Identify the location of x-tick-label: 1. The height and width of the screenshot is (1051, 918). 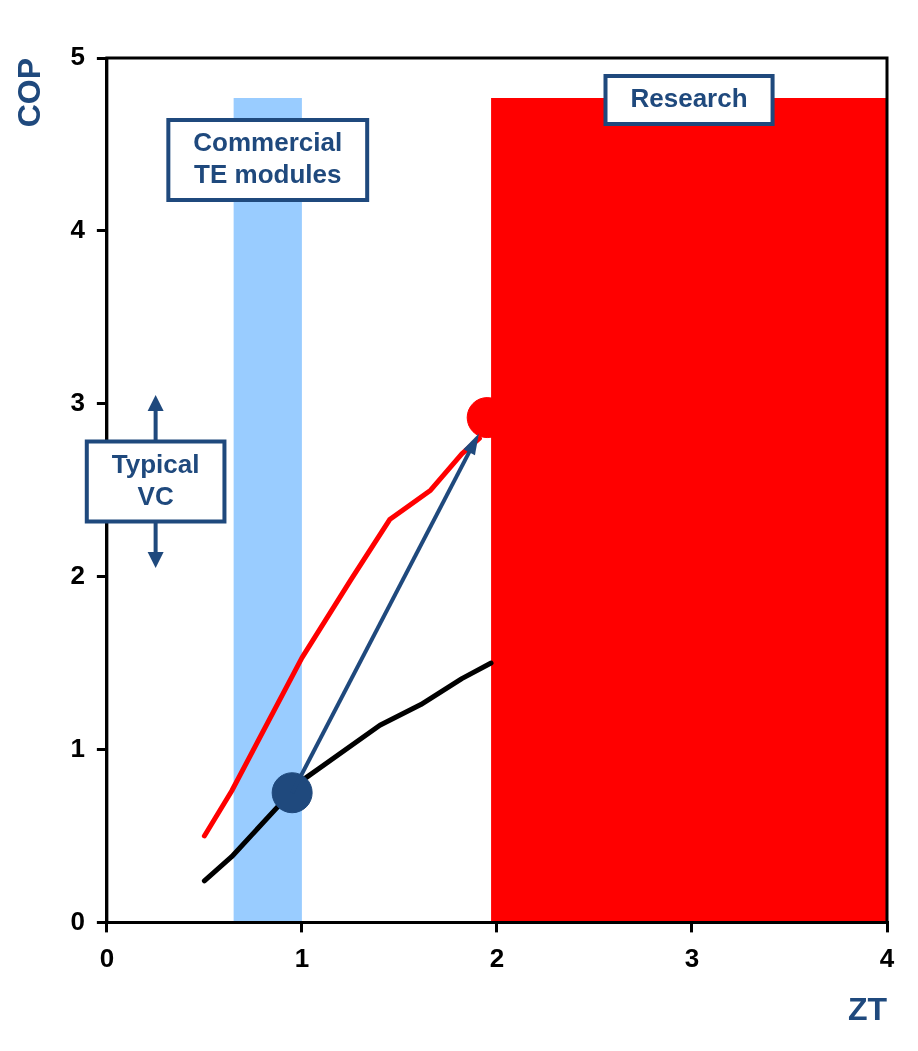
(302, 958).